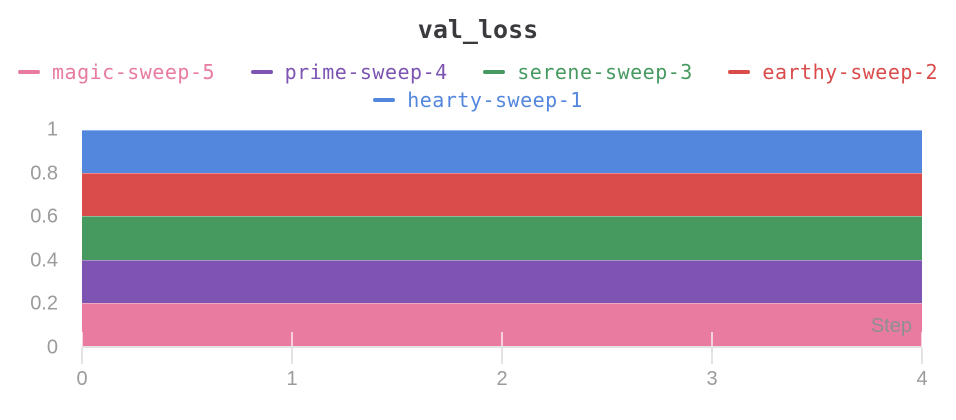 This screenshot has width=956, height=420. I want to click on x-axis-labels: 0 1 2 3 4, so click(501, 383).